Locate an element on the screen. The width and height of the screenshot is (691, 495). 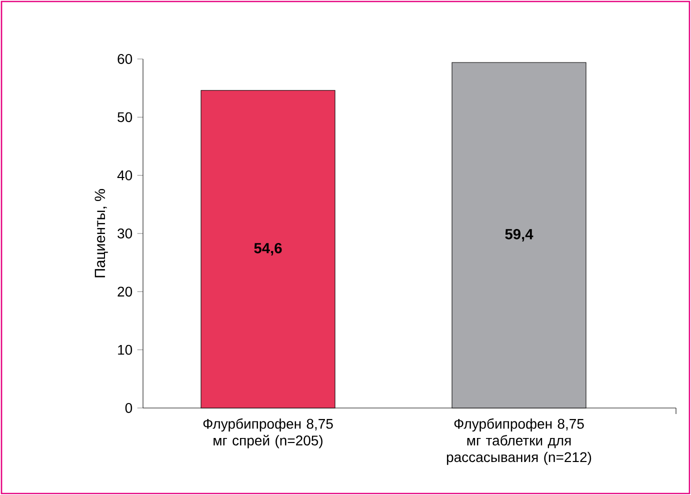
y-tick-label: 60 is located at coordinates (125, 59).